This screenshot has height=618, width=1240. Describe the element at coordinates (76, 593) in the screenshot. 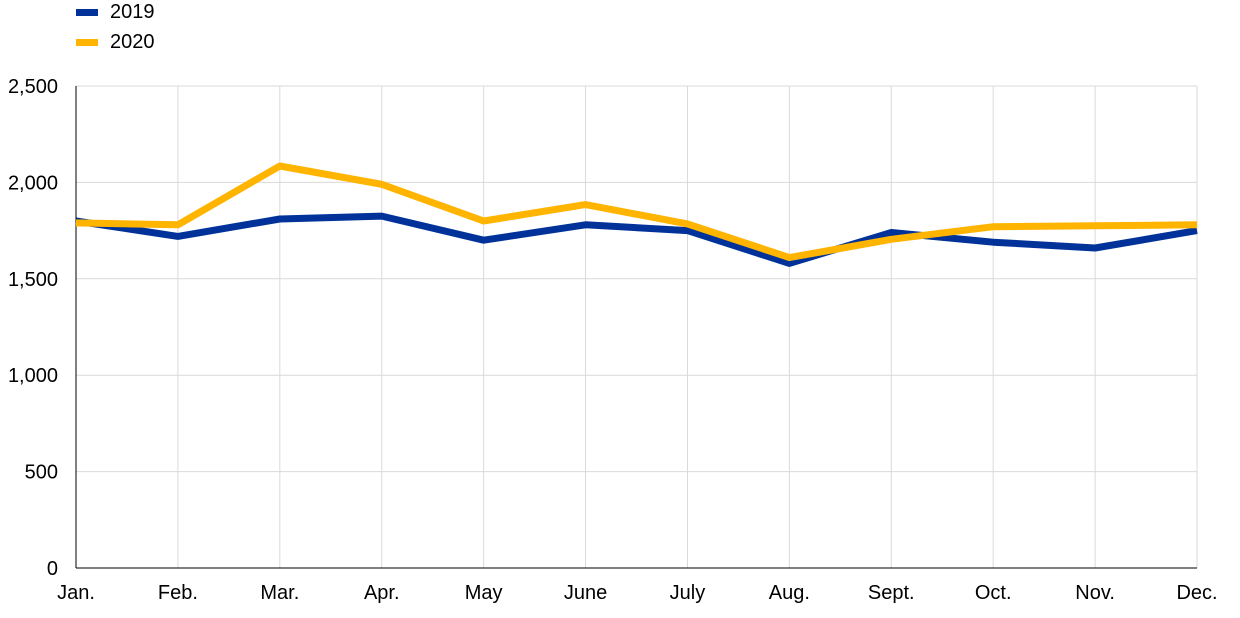

I see `x-tick-label-0: Jan.` at that location.